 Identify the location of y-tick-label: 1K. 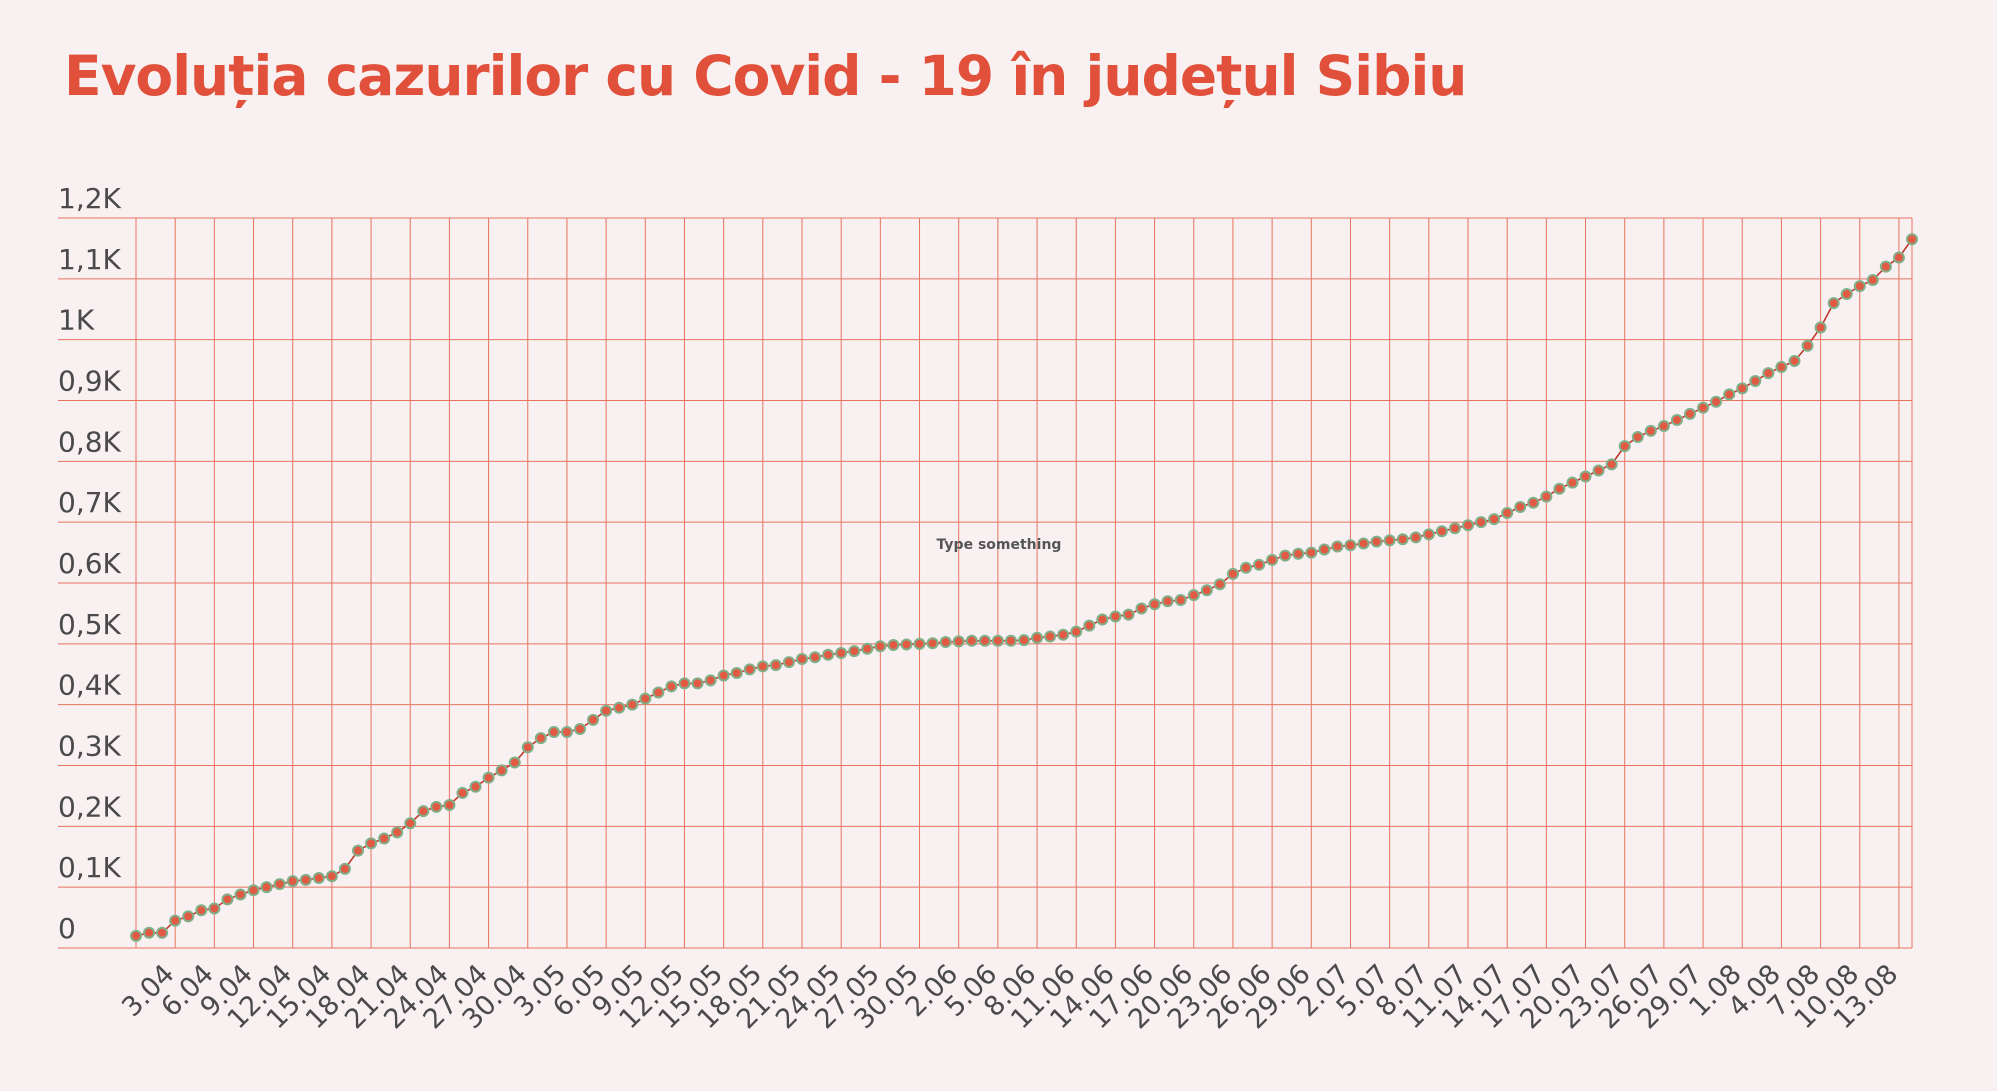
(76, 320).